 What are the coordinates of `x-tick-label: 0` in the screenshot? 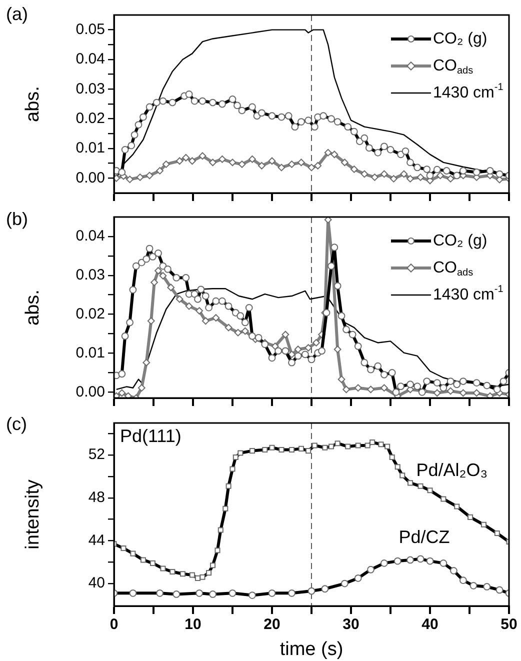 It's located at (114, 625).